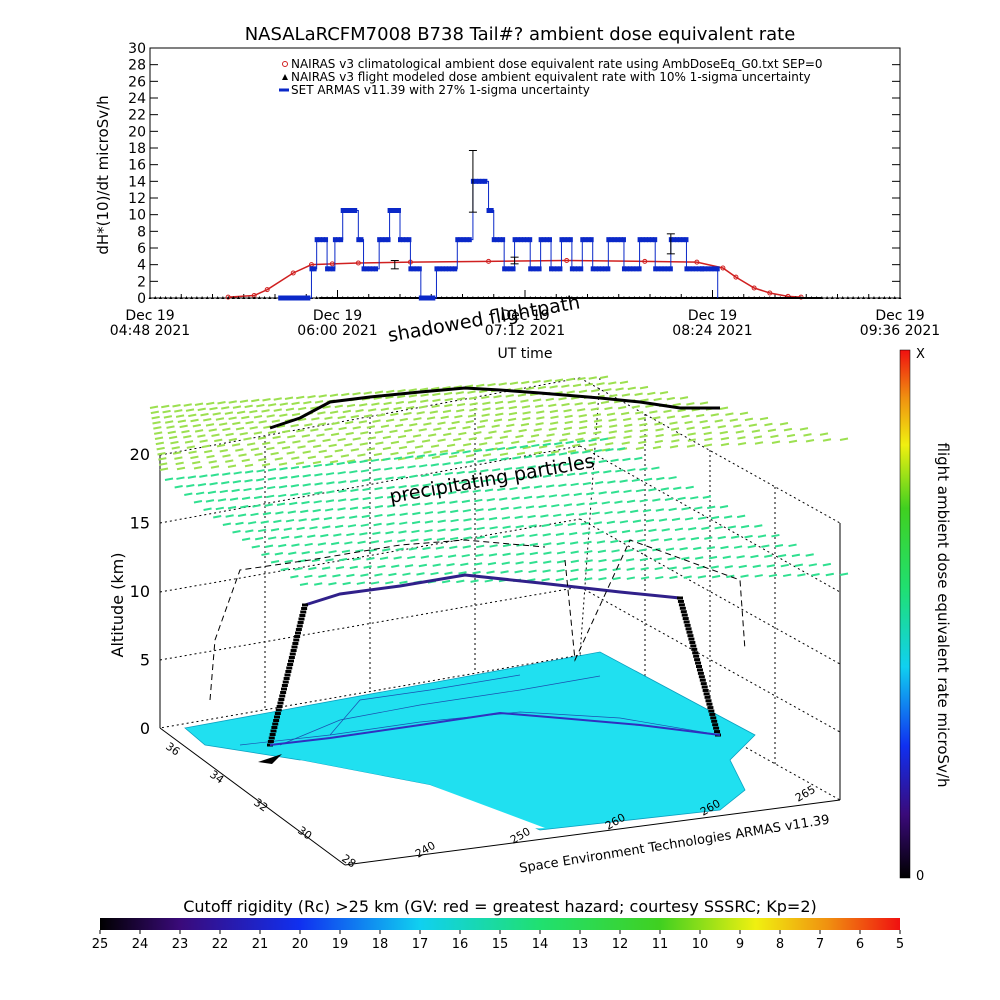 This screenshot has width=1000, height=1000. I want to click on projection-dashed-left, so click(377, 620).